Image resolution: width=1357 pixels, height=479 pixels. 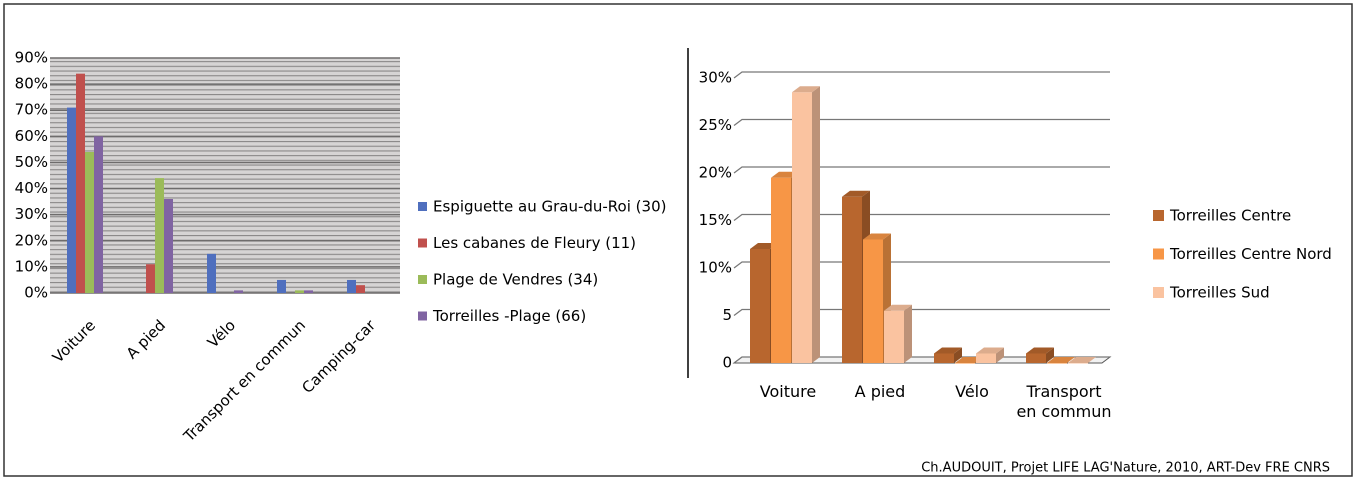 I want to click on y-tick-label: 0, so click(x=727, y=363).